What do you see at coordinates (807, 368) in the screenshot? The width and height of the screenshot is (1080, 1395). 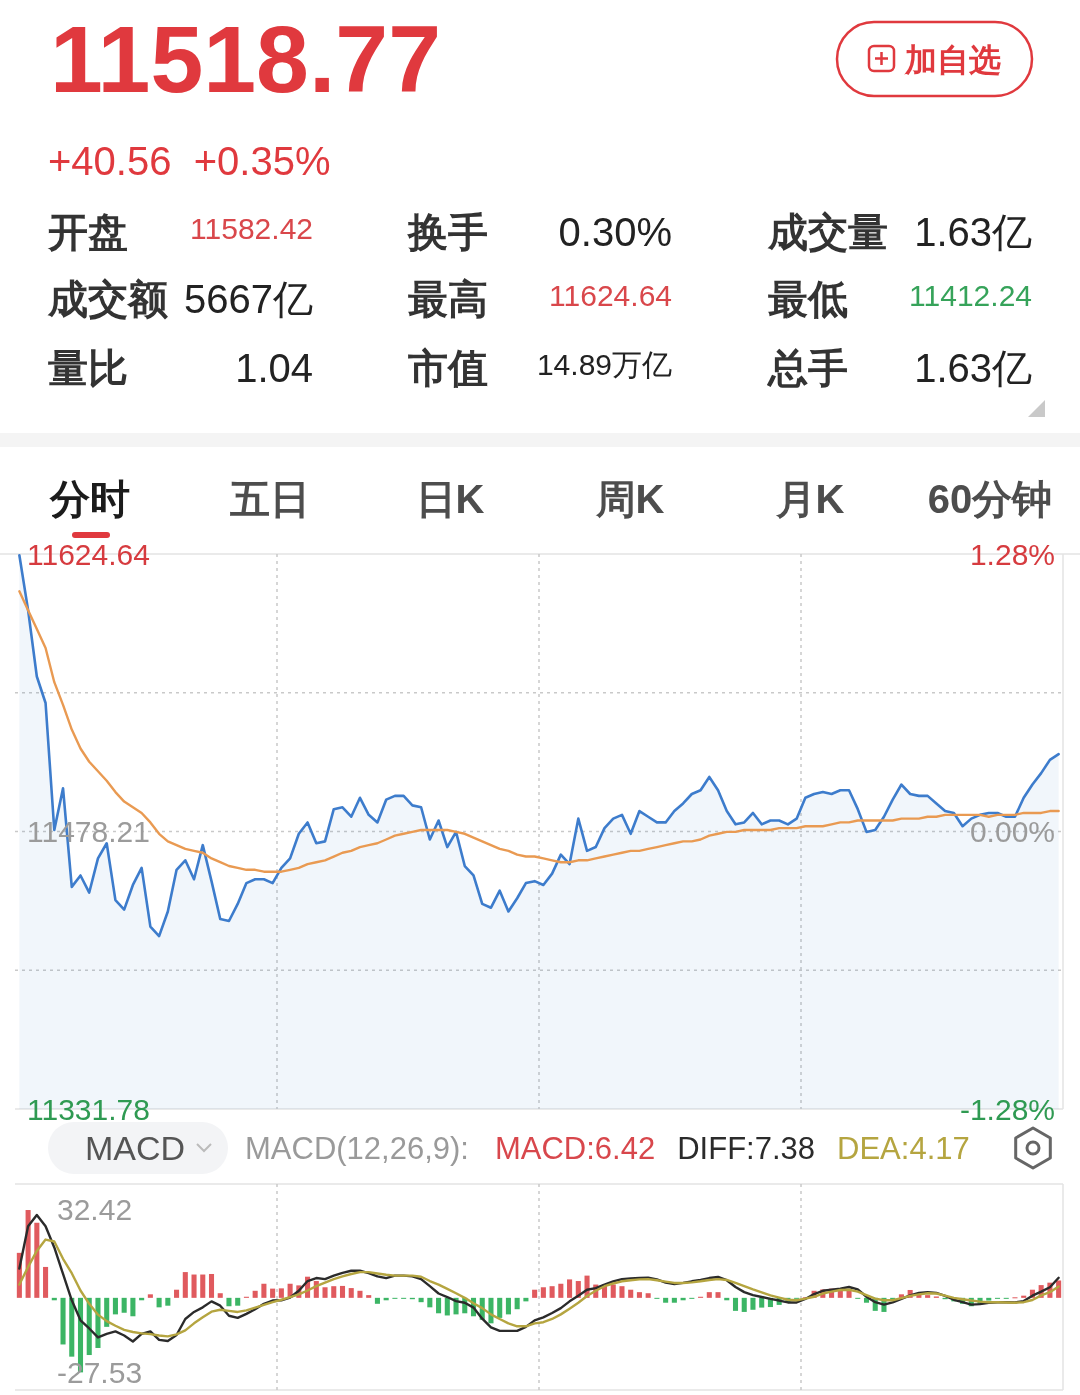 I see `category-label: 总手` at bounding box center [807, 368].